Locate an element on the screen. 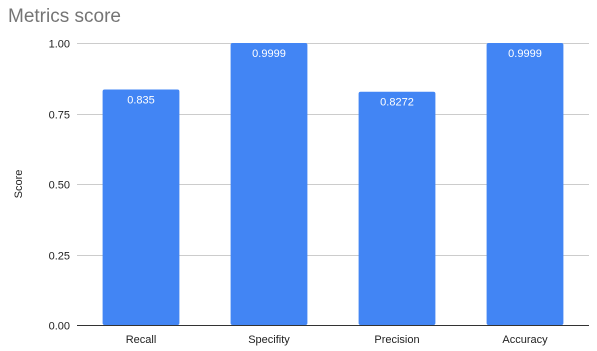  x-axis-categories: Recall Specifity Precision Accuracy is located at coordinates (337, 340).